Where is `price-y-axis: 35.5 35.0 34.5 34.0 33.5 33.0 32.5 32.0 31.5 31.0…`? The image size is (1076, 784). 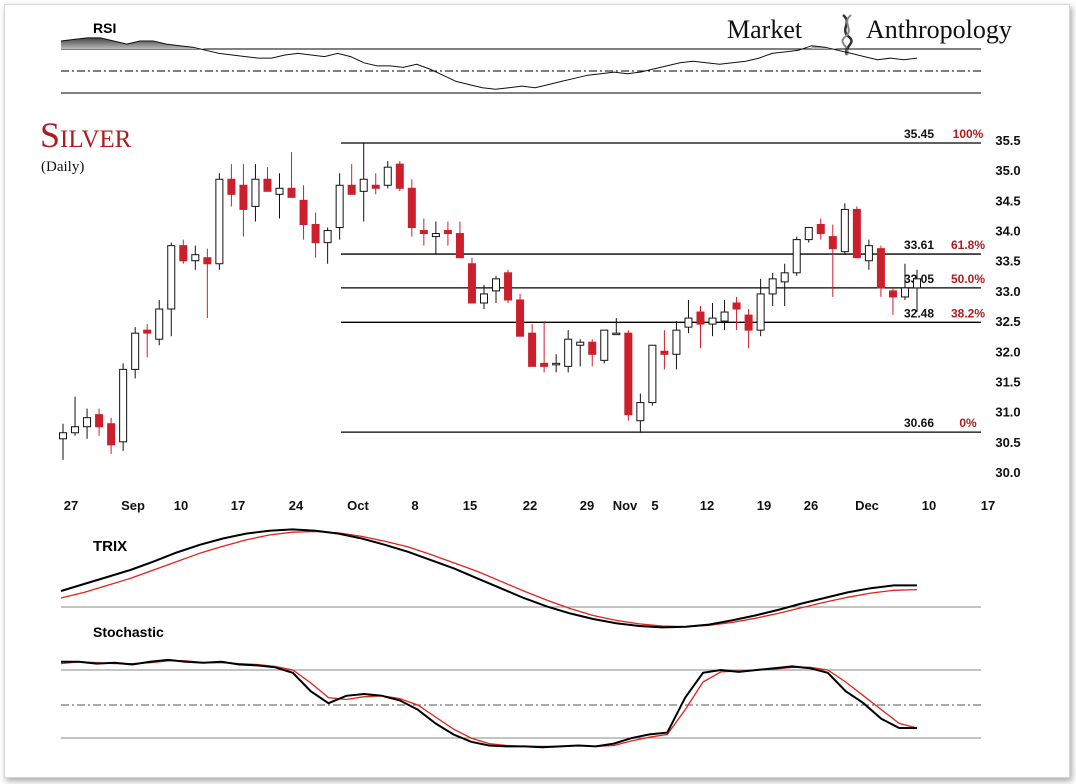
price-y-axis: 35.5 35.0 34.5 34.0 33.5 33.0 32.5 32.0 31.5 31.0… is located at coordinates (1007, 306).